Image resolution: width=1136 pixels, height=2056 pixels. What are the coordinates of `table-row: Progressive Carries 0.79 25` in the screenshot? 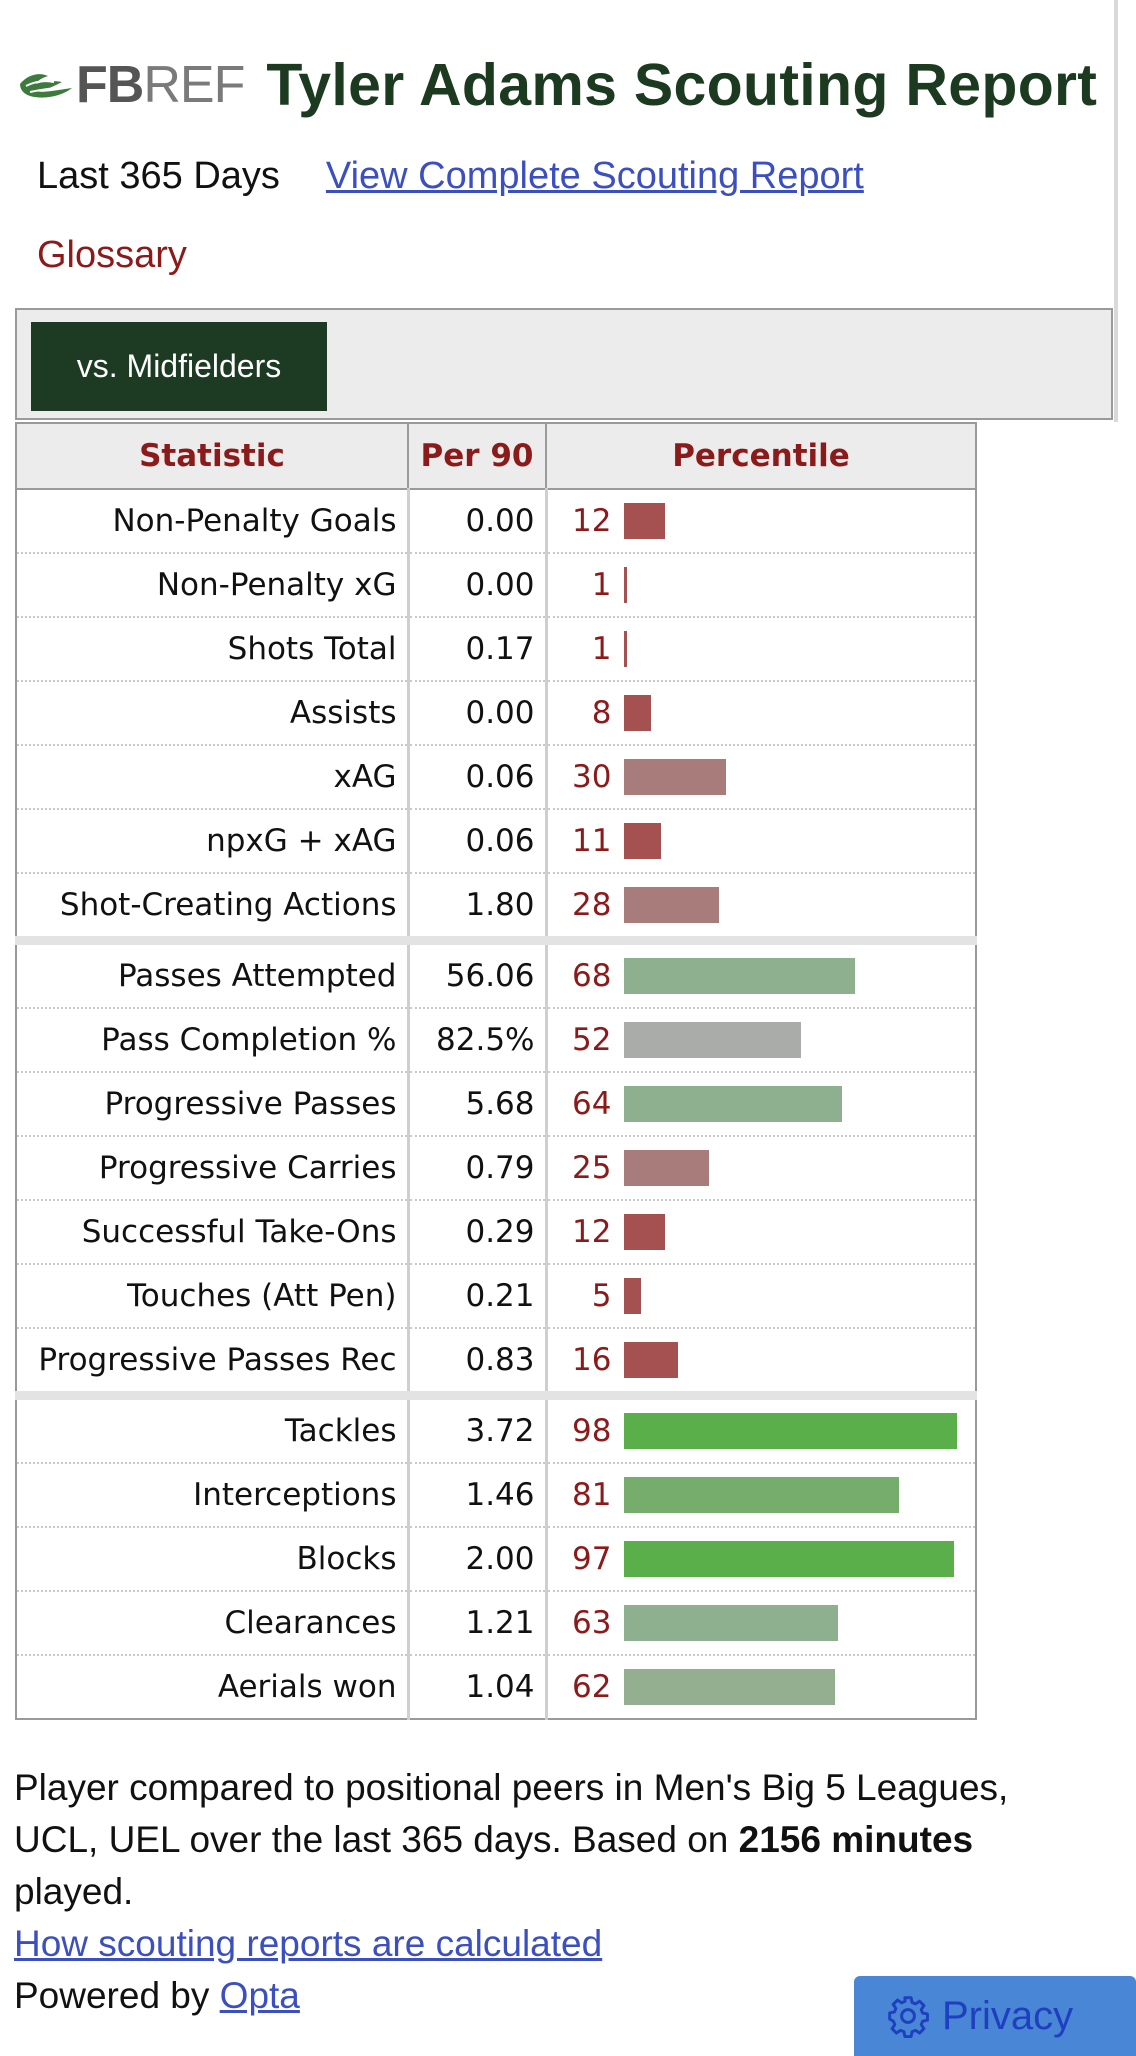 It's located at (496, 1168).